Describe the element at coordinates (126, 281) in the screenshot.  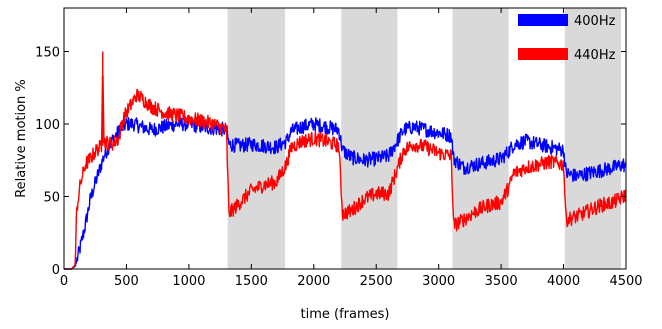
I see `x-tick-label: 500` at that location.